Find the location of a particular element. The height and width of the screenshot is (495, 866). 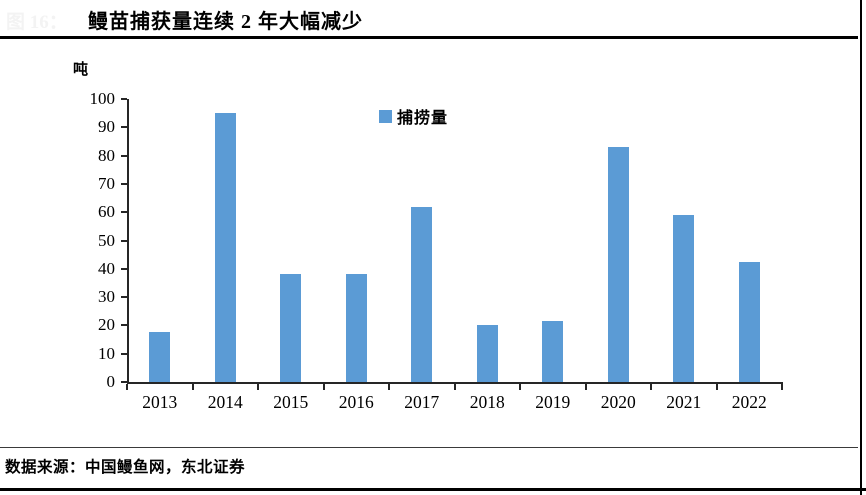

y-axis-tick-label: 10 is located at coordinates (106, 353).